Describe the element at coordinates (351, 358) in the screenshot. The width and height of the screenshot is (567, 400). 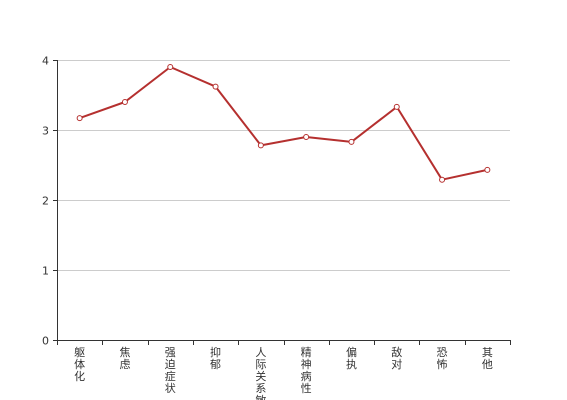
I see `category-label-6: 偏执` at that location.